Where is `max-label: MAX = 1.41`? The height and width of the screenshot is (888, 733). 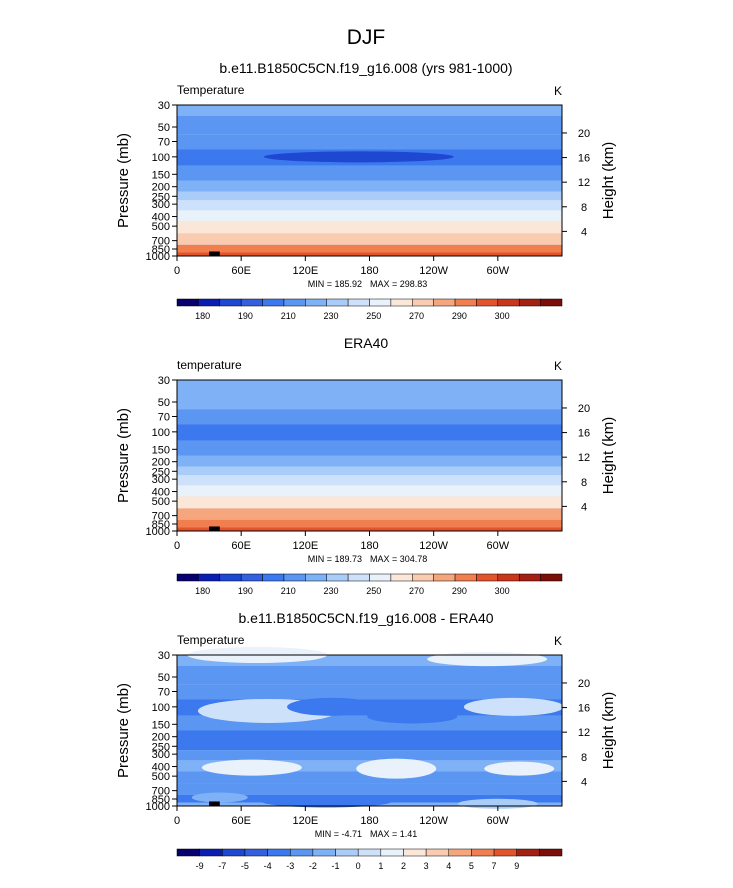 max-label: MAX = 1.41 is located at coordinates (393, 834).